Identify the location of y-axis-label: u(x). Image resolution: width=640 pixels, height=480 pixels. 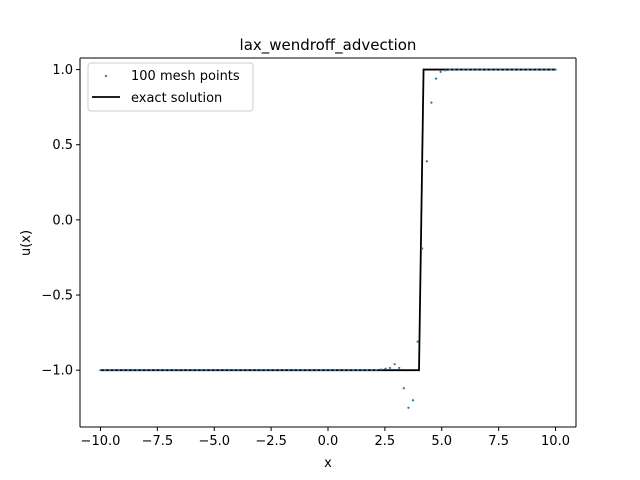
(26, 243).